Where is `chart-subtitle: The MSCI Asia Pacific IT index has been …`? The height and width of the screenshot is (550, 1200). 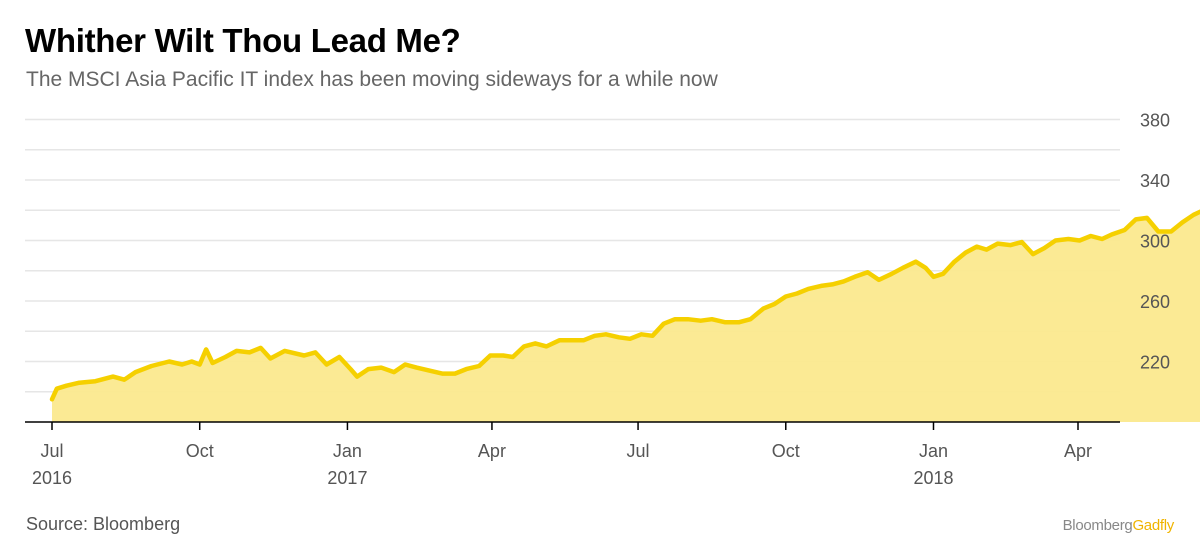
chart-subtitle: The MSCI Asia Pacific IT index has been … is located at coordinates (372, 79).